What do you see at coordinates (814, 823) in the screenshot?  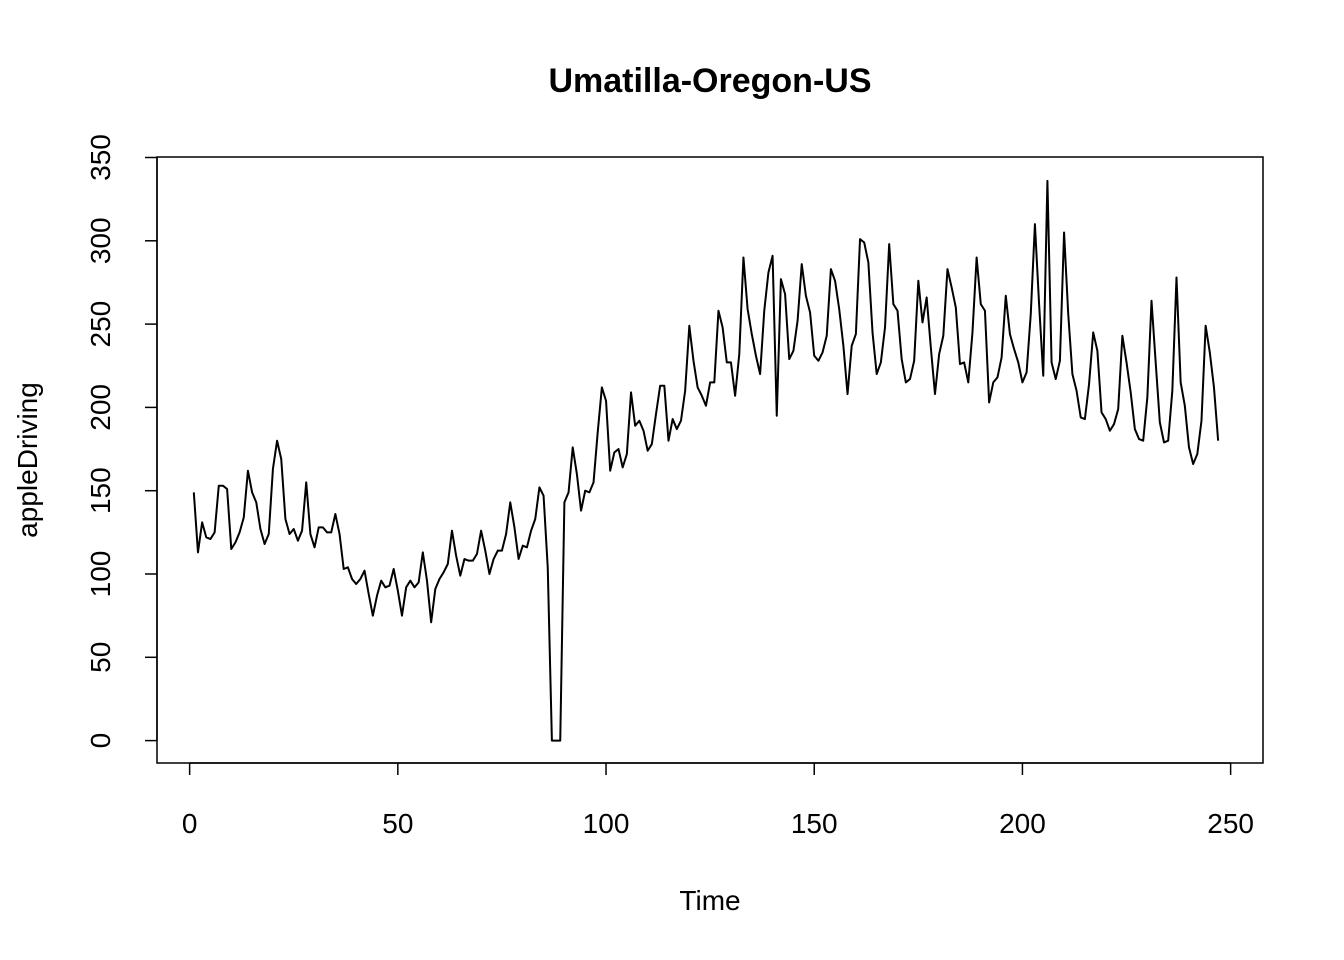 I see `x-tick-label: 150` at bounding box center [814, 823].